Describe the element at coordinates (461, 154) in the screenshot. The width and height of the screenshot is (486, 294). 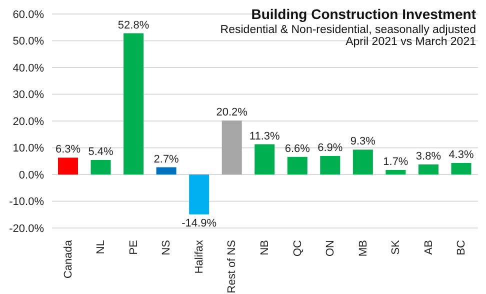
I see `data-label: 4.3%` at that location.